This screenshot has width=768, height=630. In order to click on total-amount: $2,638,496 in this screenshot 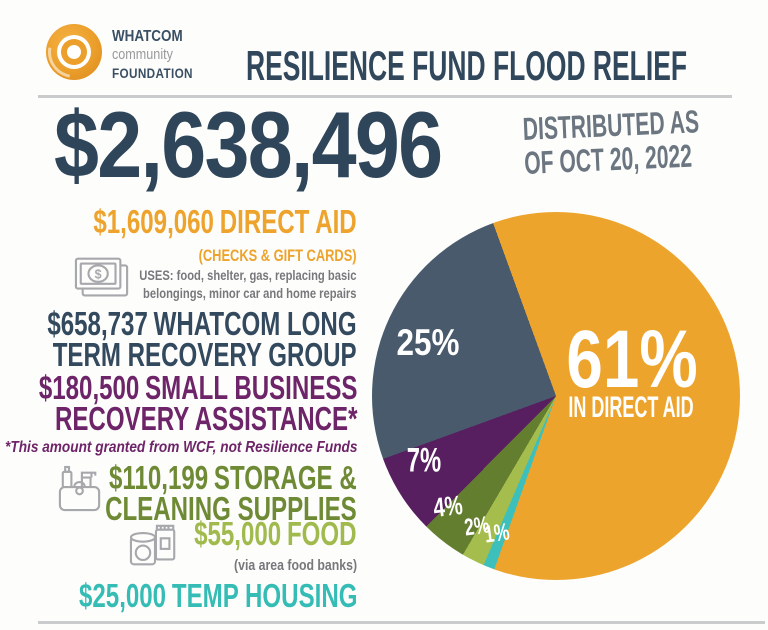, I will do `click(248, 144)`.